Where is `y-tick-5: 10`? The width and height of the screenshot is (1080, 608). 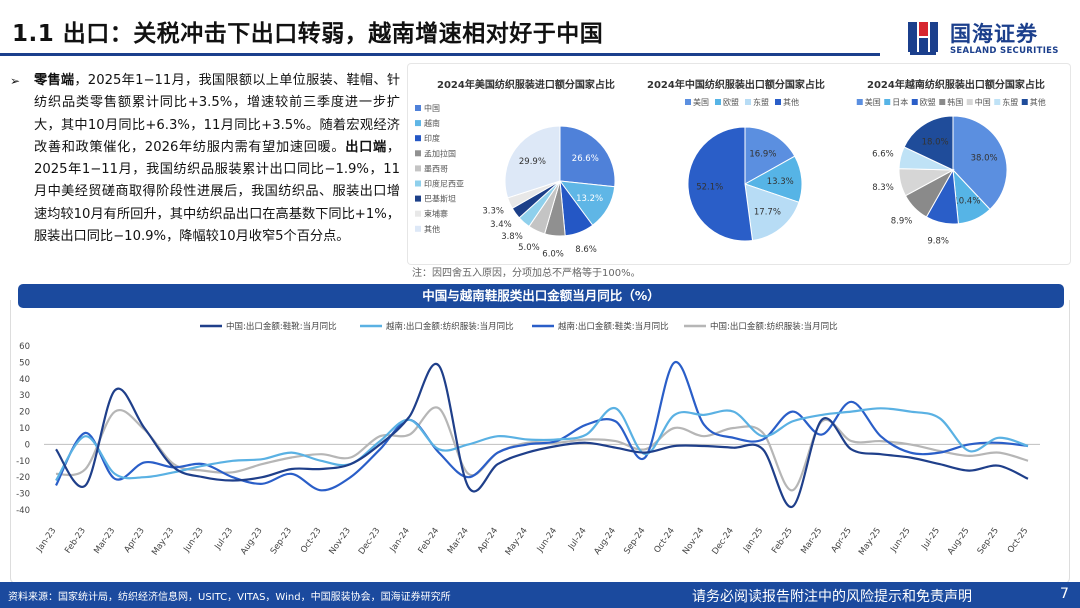
y-tick-5: 10 is located at coordinates (24, 429).